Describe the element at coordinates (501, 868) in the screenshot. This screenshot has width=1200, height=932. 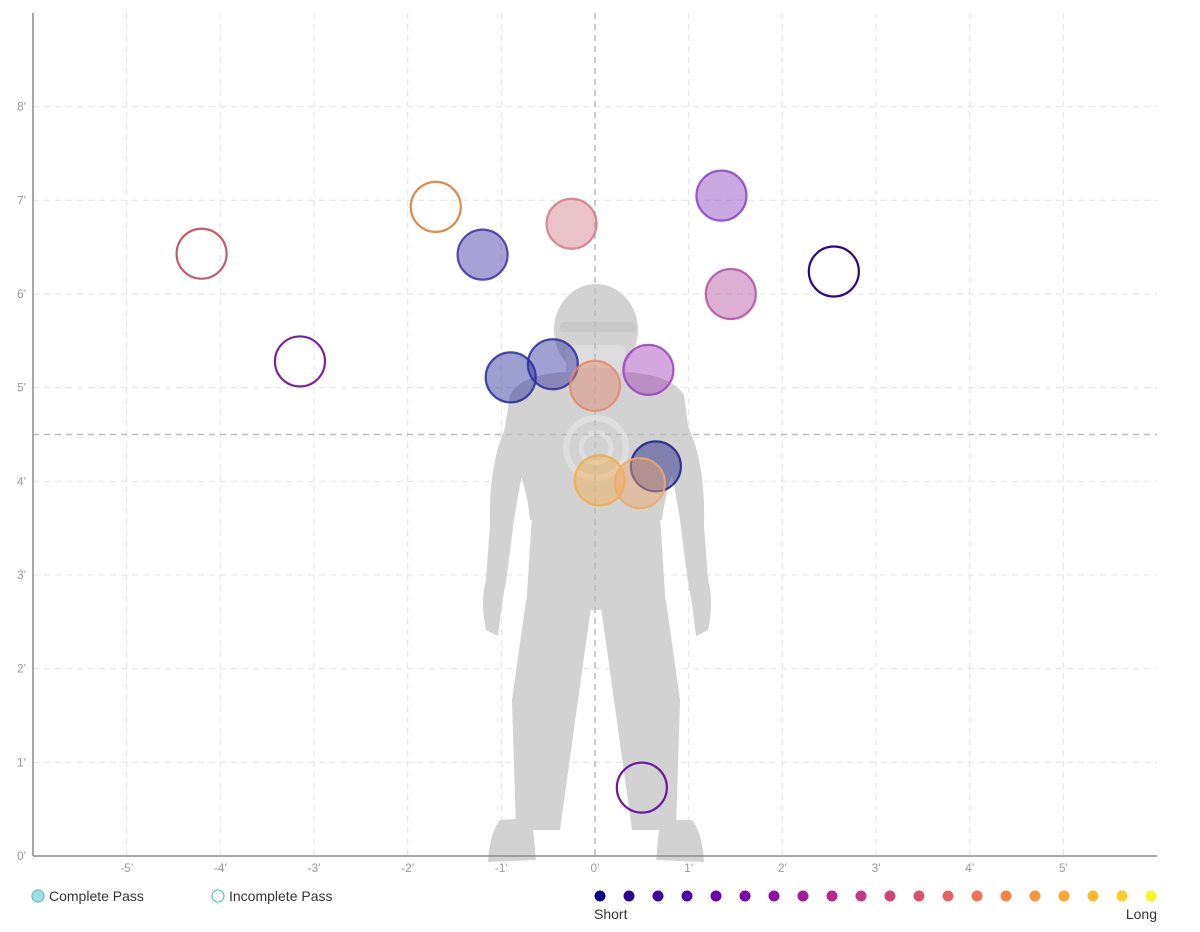
I see `x-tick-label: -1'` at that location.